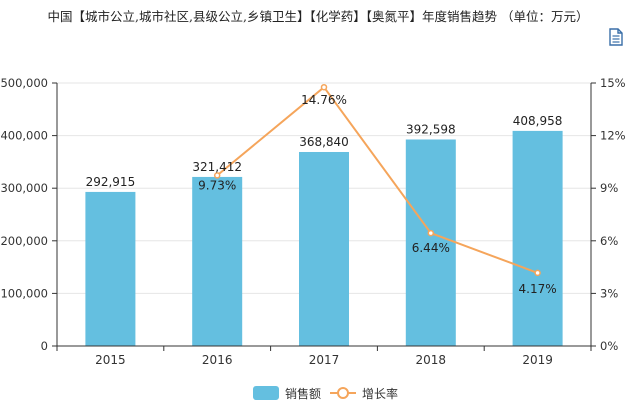 Image resolution: width=636 pixels, height=405 pixels. Describe the element at coordinates (24, 241) in the screenshot. I see `y-left-tick-label: 200,000` at that location.